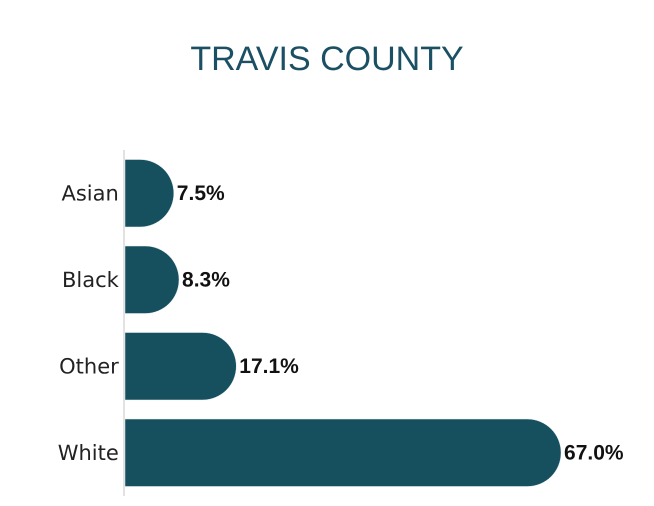 The width and height of the screenshot is (654, 506). What do you see at coordinates (327, 59) in the screenshot?
I see `chart-title: TRAVIS COUNTY` at bounding box center [327, 59].